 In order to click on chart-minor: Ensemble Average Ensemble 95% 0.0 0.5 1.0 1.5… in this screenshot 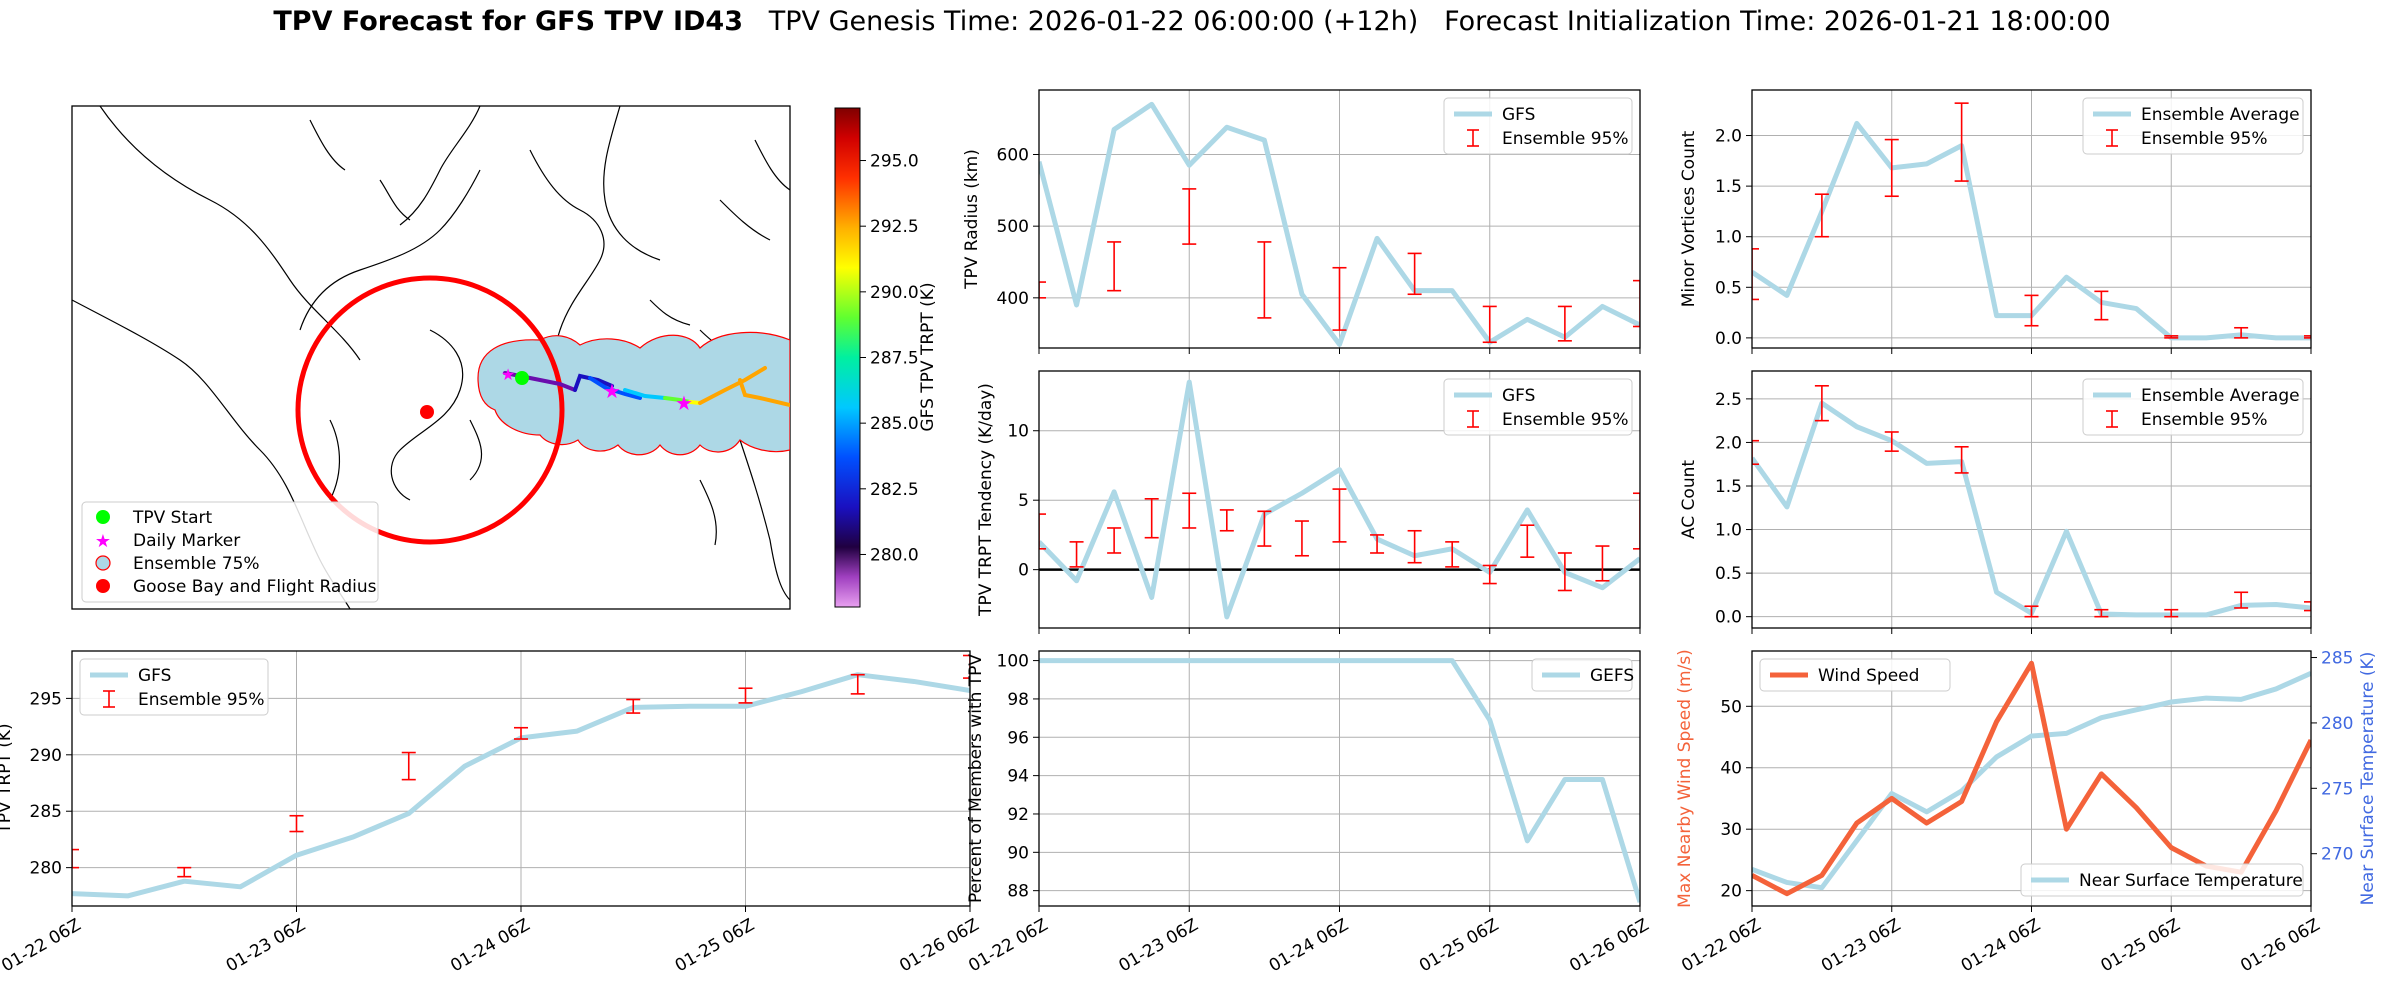, I will do `click(1995, 221)`.